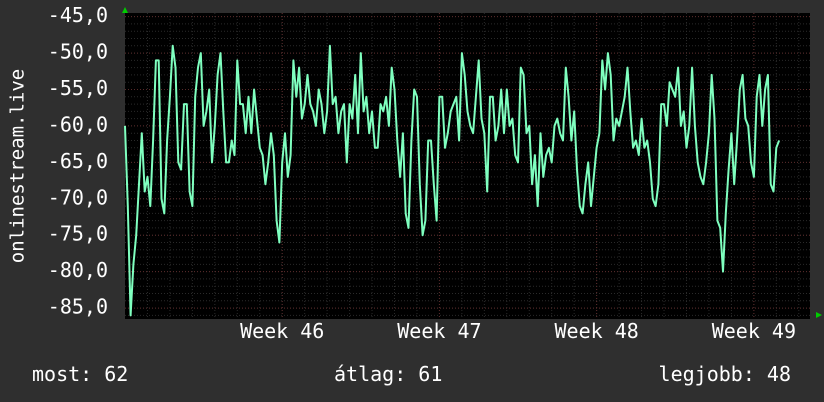  What do you see at coordinates (724, 374) in the screenshot?
I see `best-value-label: legjobb: 48` at bounding box center [724, 374].